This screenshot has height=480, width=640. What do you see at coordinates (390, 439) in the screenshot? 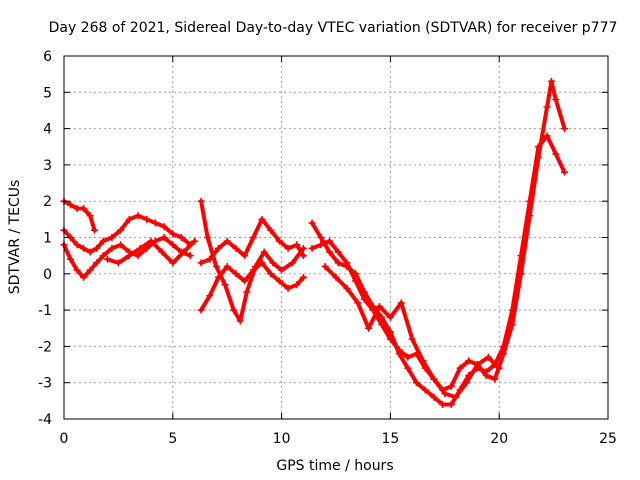
I see `x-tick-label: 15` at bounding box center [390, 439].